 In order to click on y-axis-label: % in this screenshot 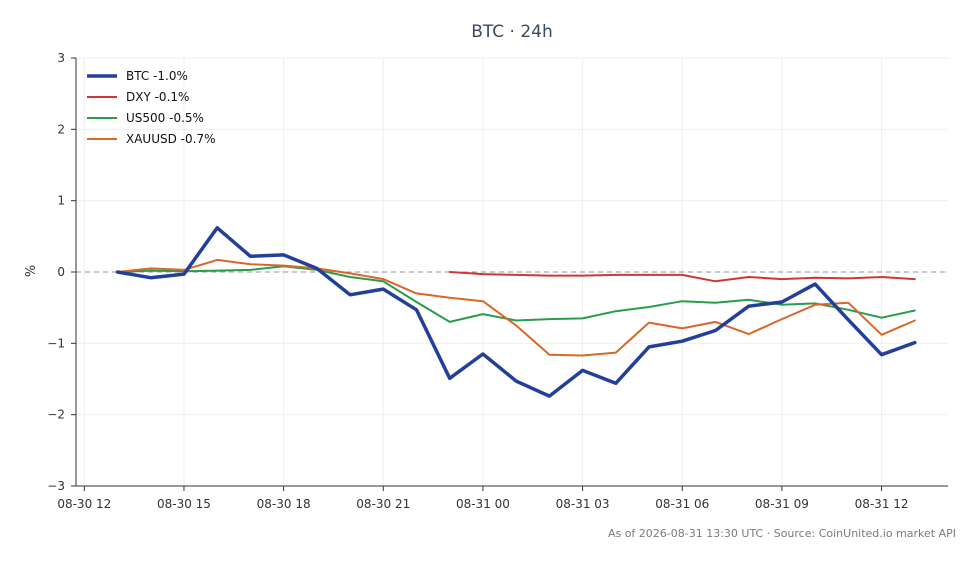, I will do `click(31, 271)`.